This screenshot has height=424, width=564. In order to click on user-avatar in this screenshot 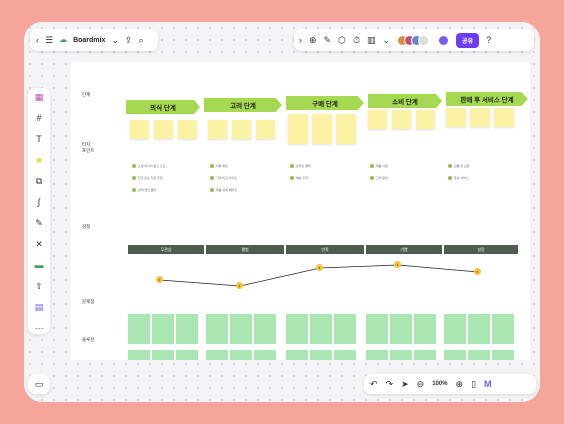, I will do `click(444, 40)`.